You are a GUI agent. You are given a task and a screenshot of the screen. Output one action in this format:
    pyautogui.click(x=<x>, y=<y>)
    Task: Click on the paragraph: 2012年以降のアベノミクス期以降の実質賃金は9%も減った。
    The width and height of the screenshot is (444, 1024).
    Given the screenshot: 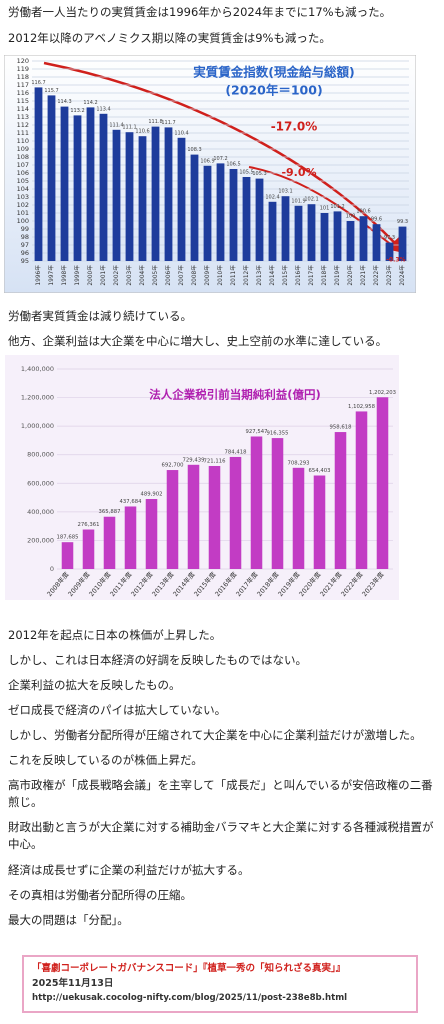 What is the action you would take?
    pyautogui.click(x=169, y=38)
    